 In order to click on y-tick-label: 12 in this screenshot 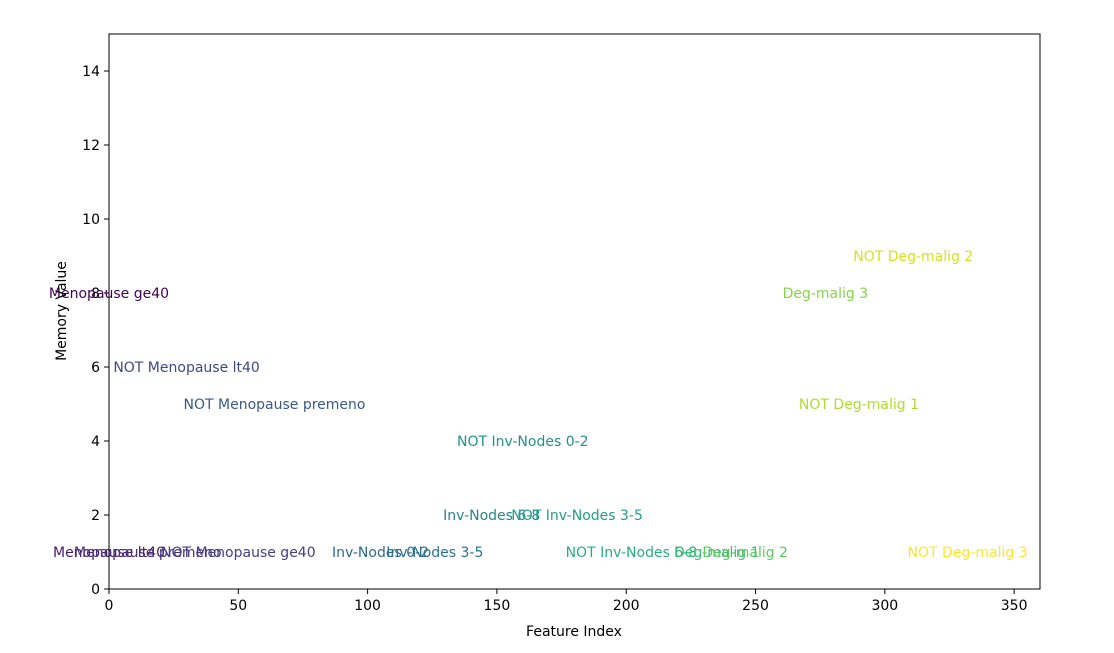, I will do `click(91, 146)`.